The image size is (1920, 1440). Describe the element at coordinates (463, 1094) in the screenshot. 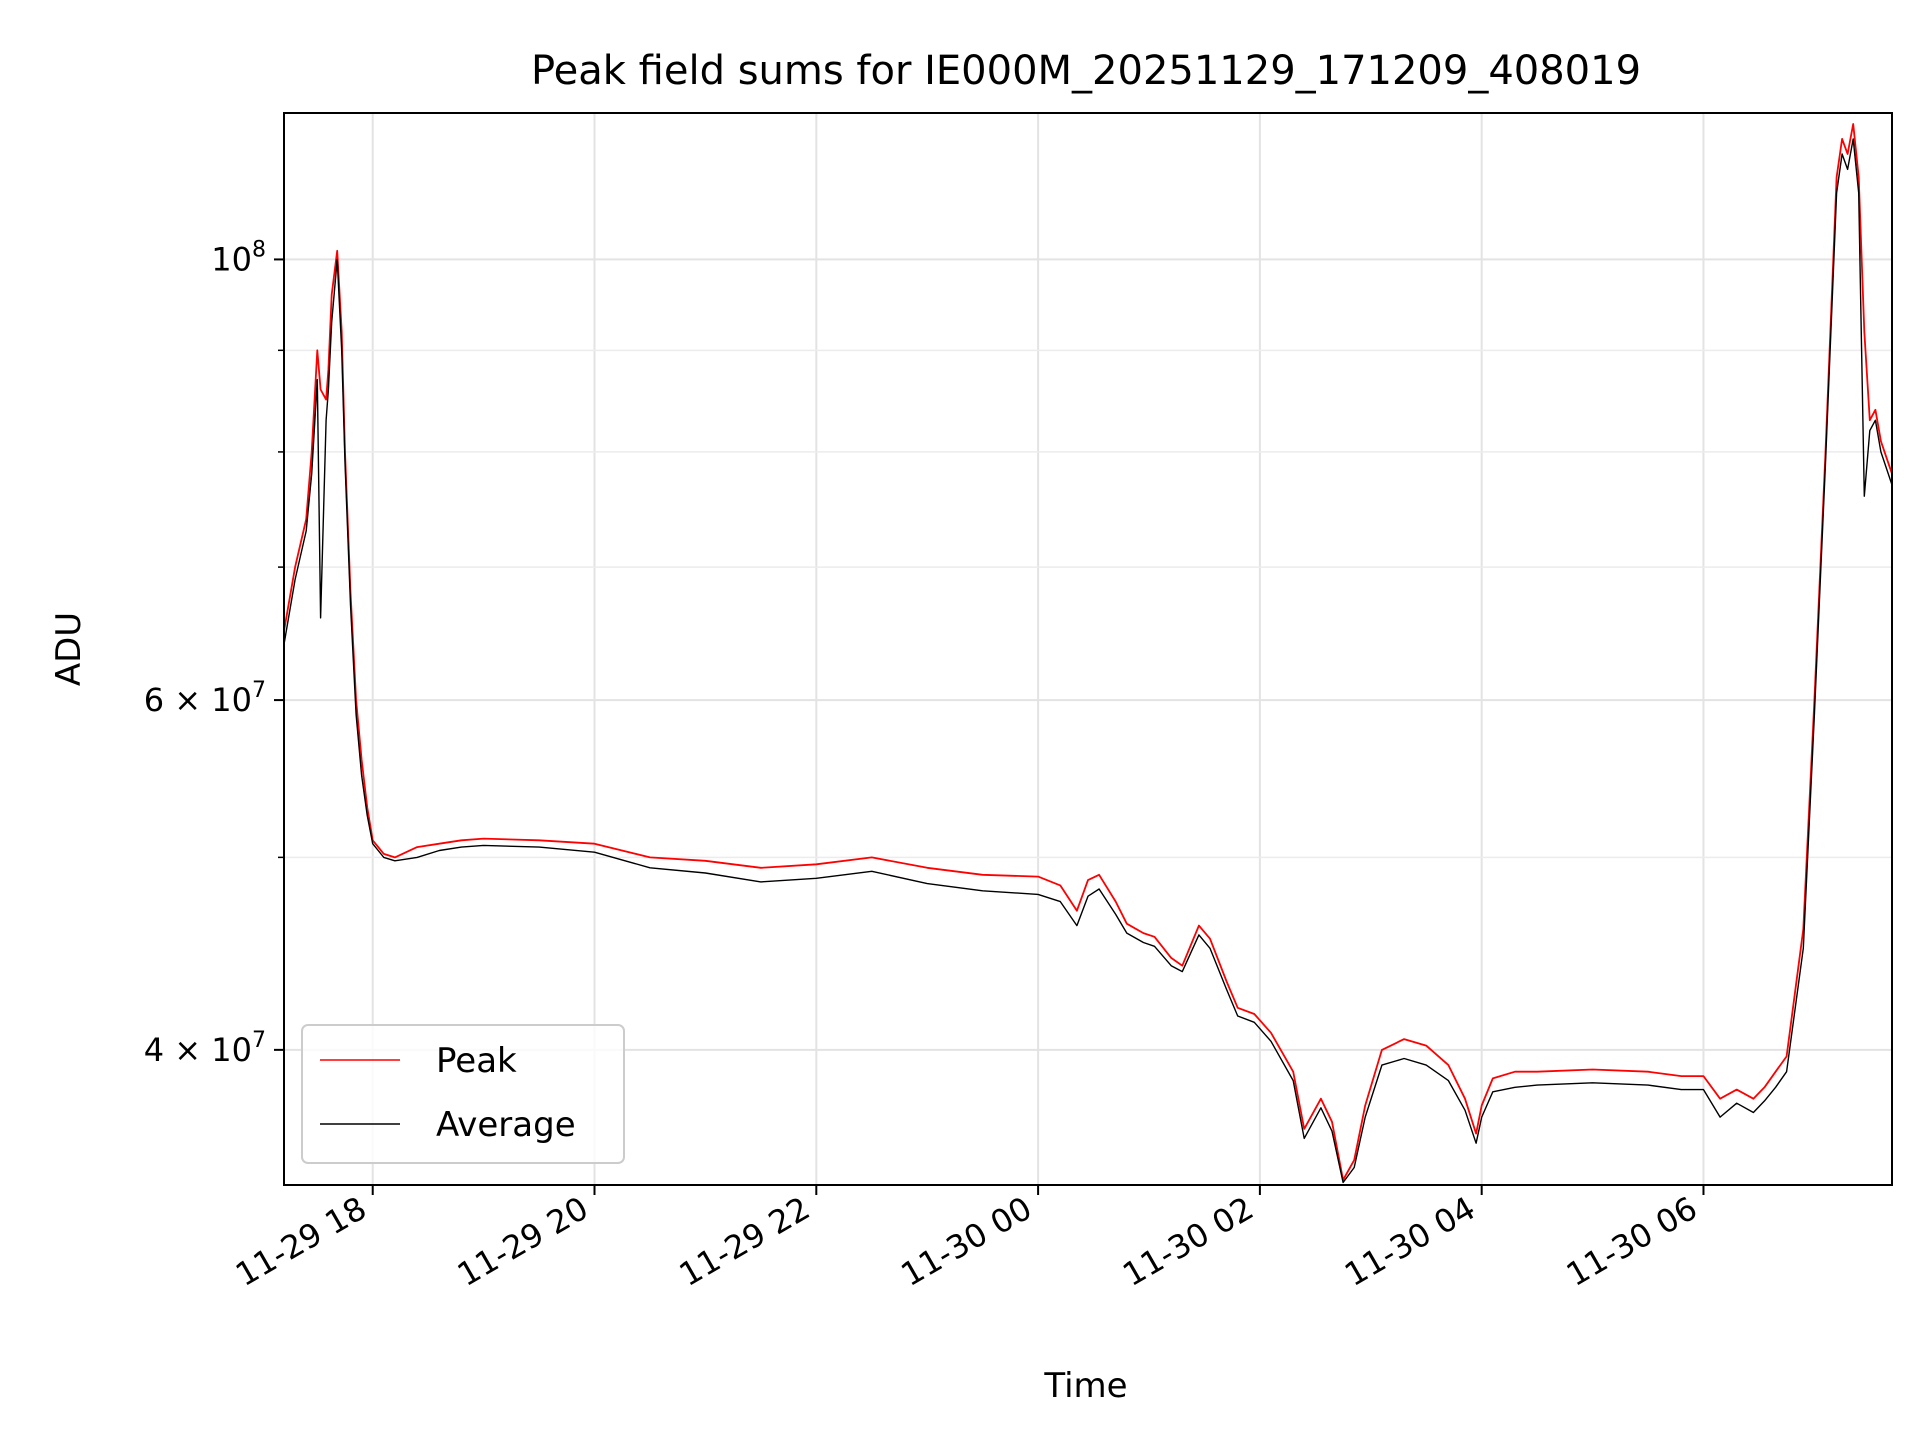

I see `legend: Peak Average` at that location.